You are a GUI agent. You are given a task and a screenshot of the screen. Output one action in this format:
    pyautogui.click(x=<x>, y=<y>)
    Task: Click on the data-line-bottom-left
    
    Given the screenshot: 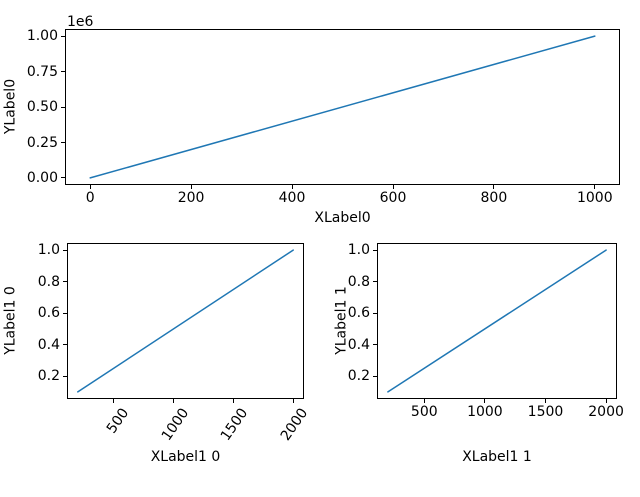 What is the action you would take?
    pyautogui.click(x=185, y=321)
    